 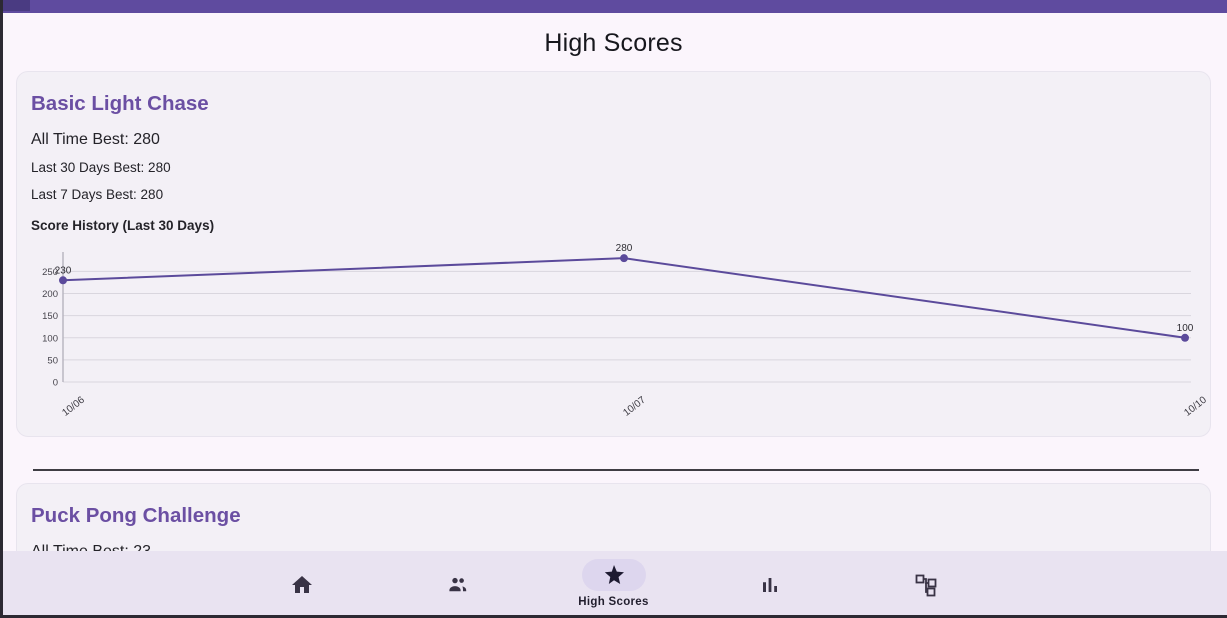 What do you see at coordinates (123, 225) in the screenshot?
I see `score-history-label: Score History (Last 30 Days)` at bounding box center [123, 225].